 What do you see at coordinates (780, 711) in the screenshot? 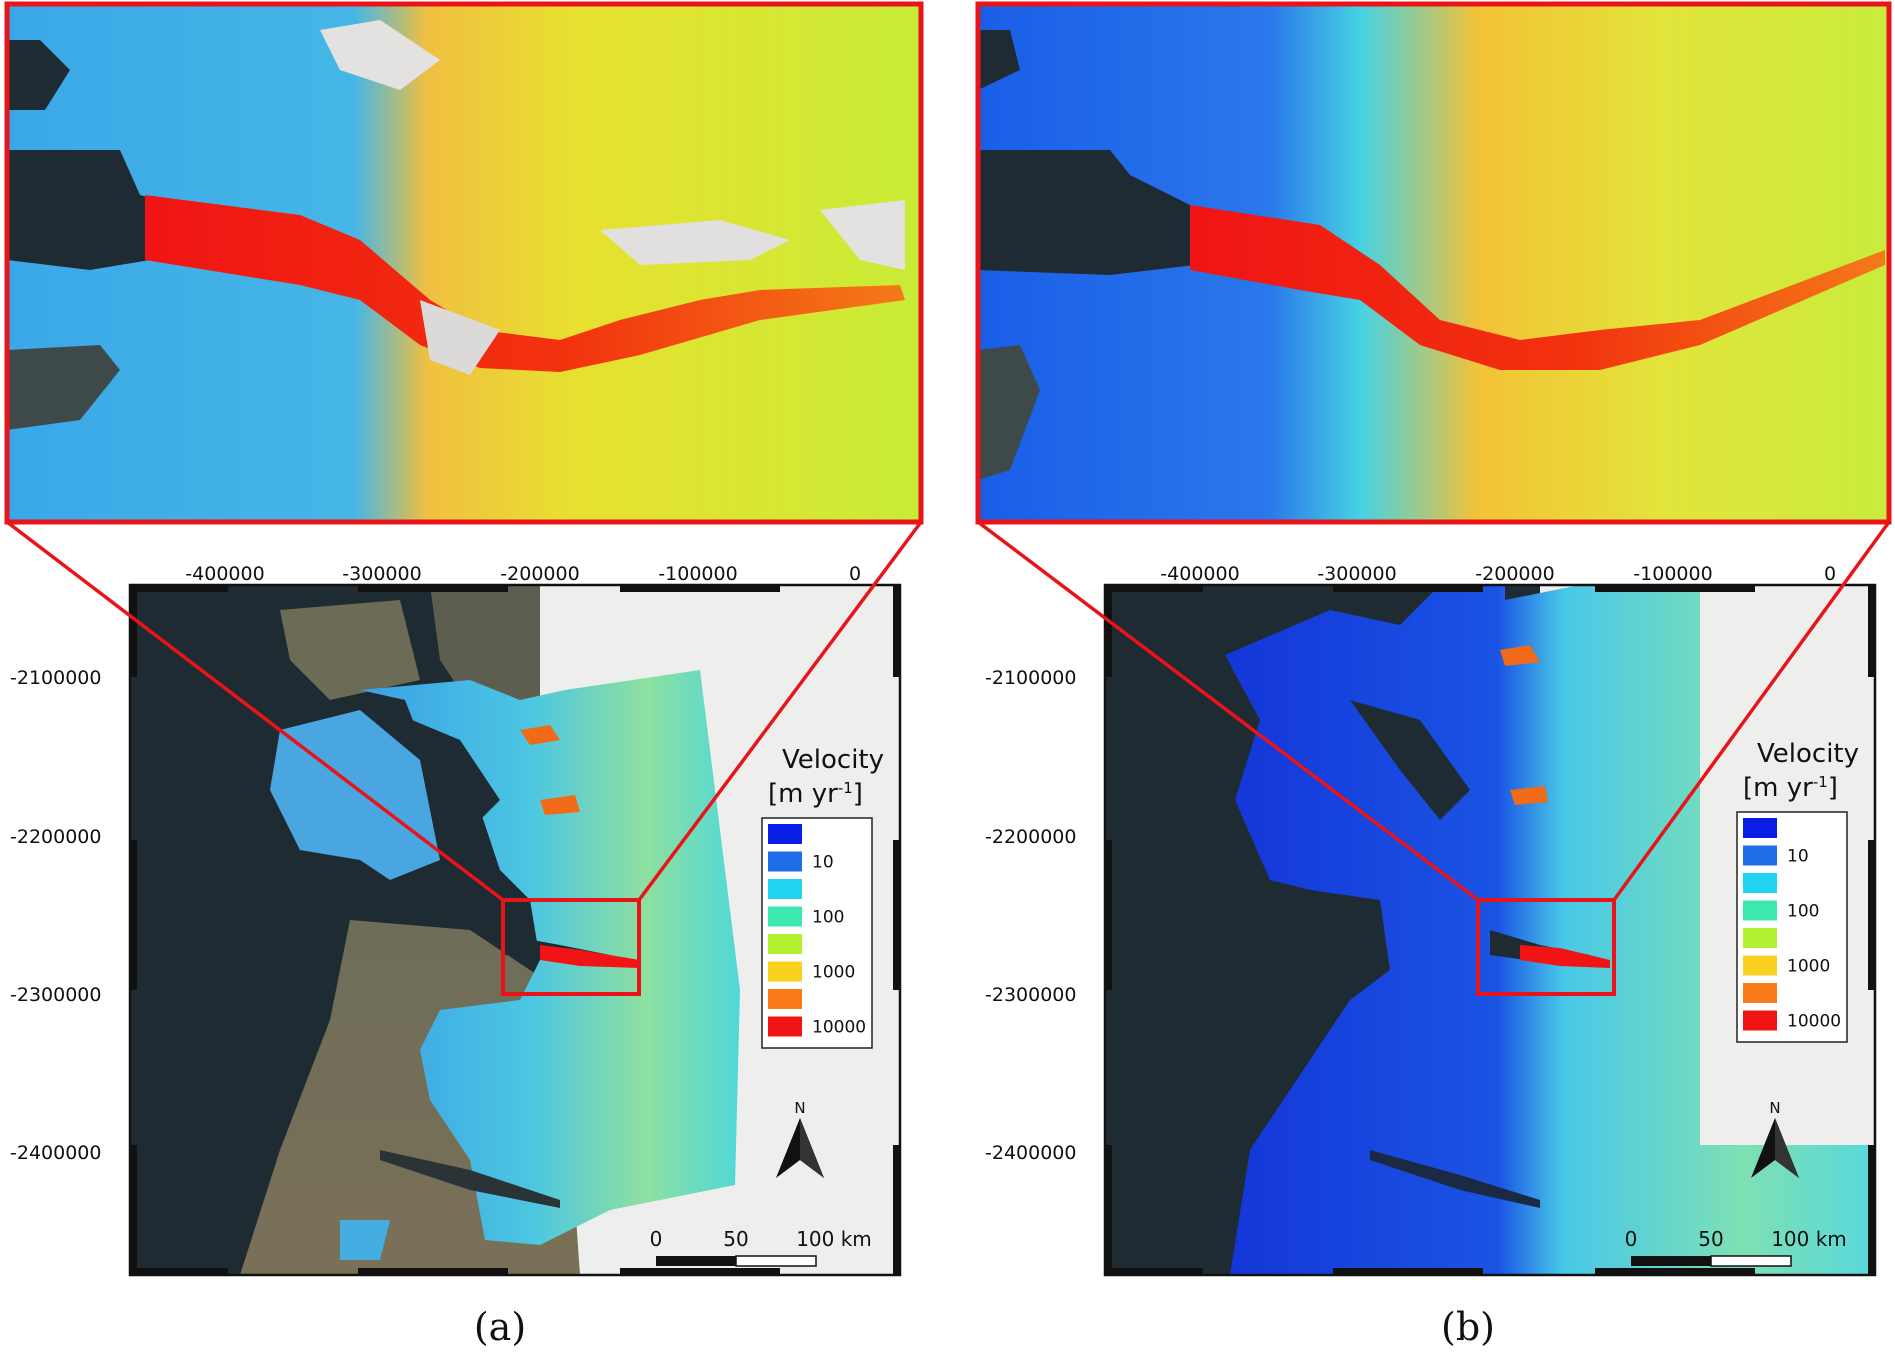
I see `leader-line-a-right` at bounding box center [780, 711].